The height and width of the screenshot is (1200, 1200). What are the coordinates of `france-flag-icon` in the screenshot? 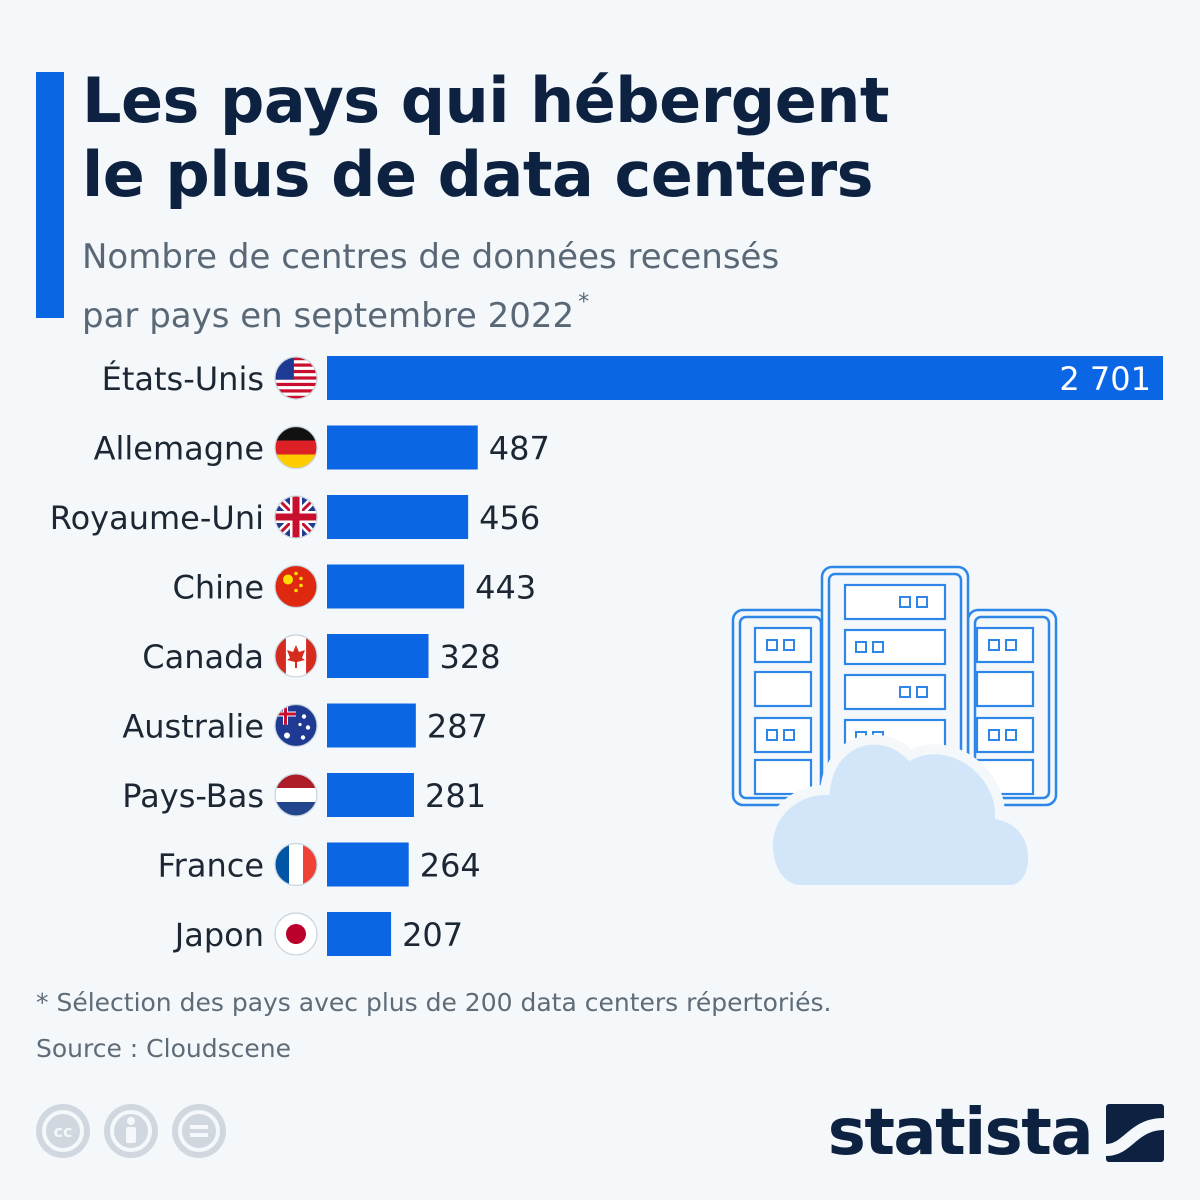 It's located at (296, 864).